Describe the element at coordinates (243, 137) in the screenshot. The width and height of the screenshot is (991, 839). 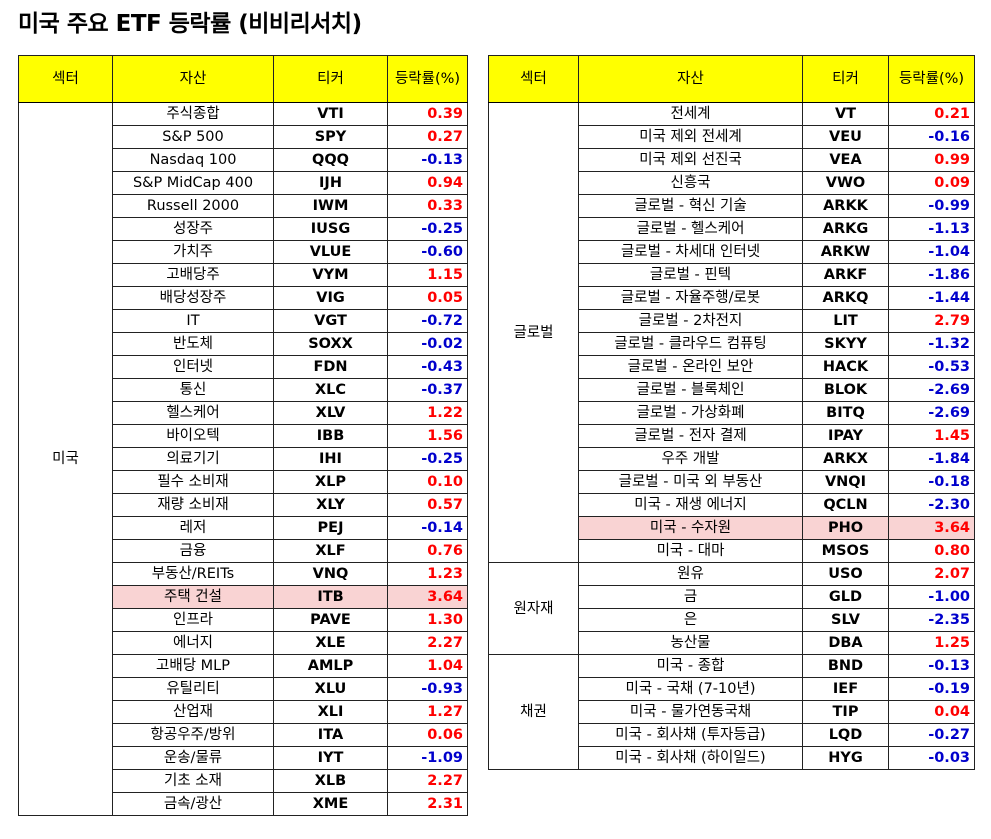
I see `table-row: S&P 500 SPY 0.27` at that location.